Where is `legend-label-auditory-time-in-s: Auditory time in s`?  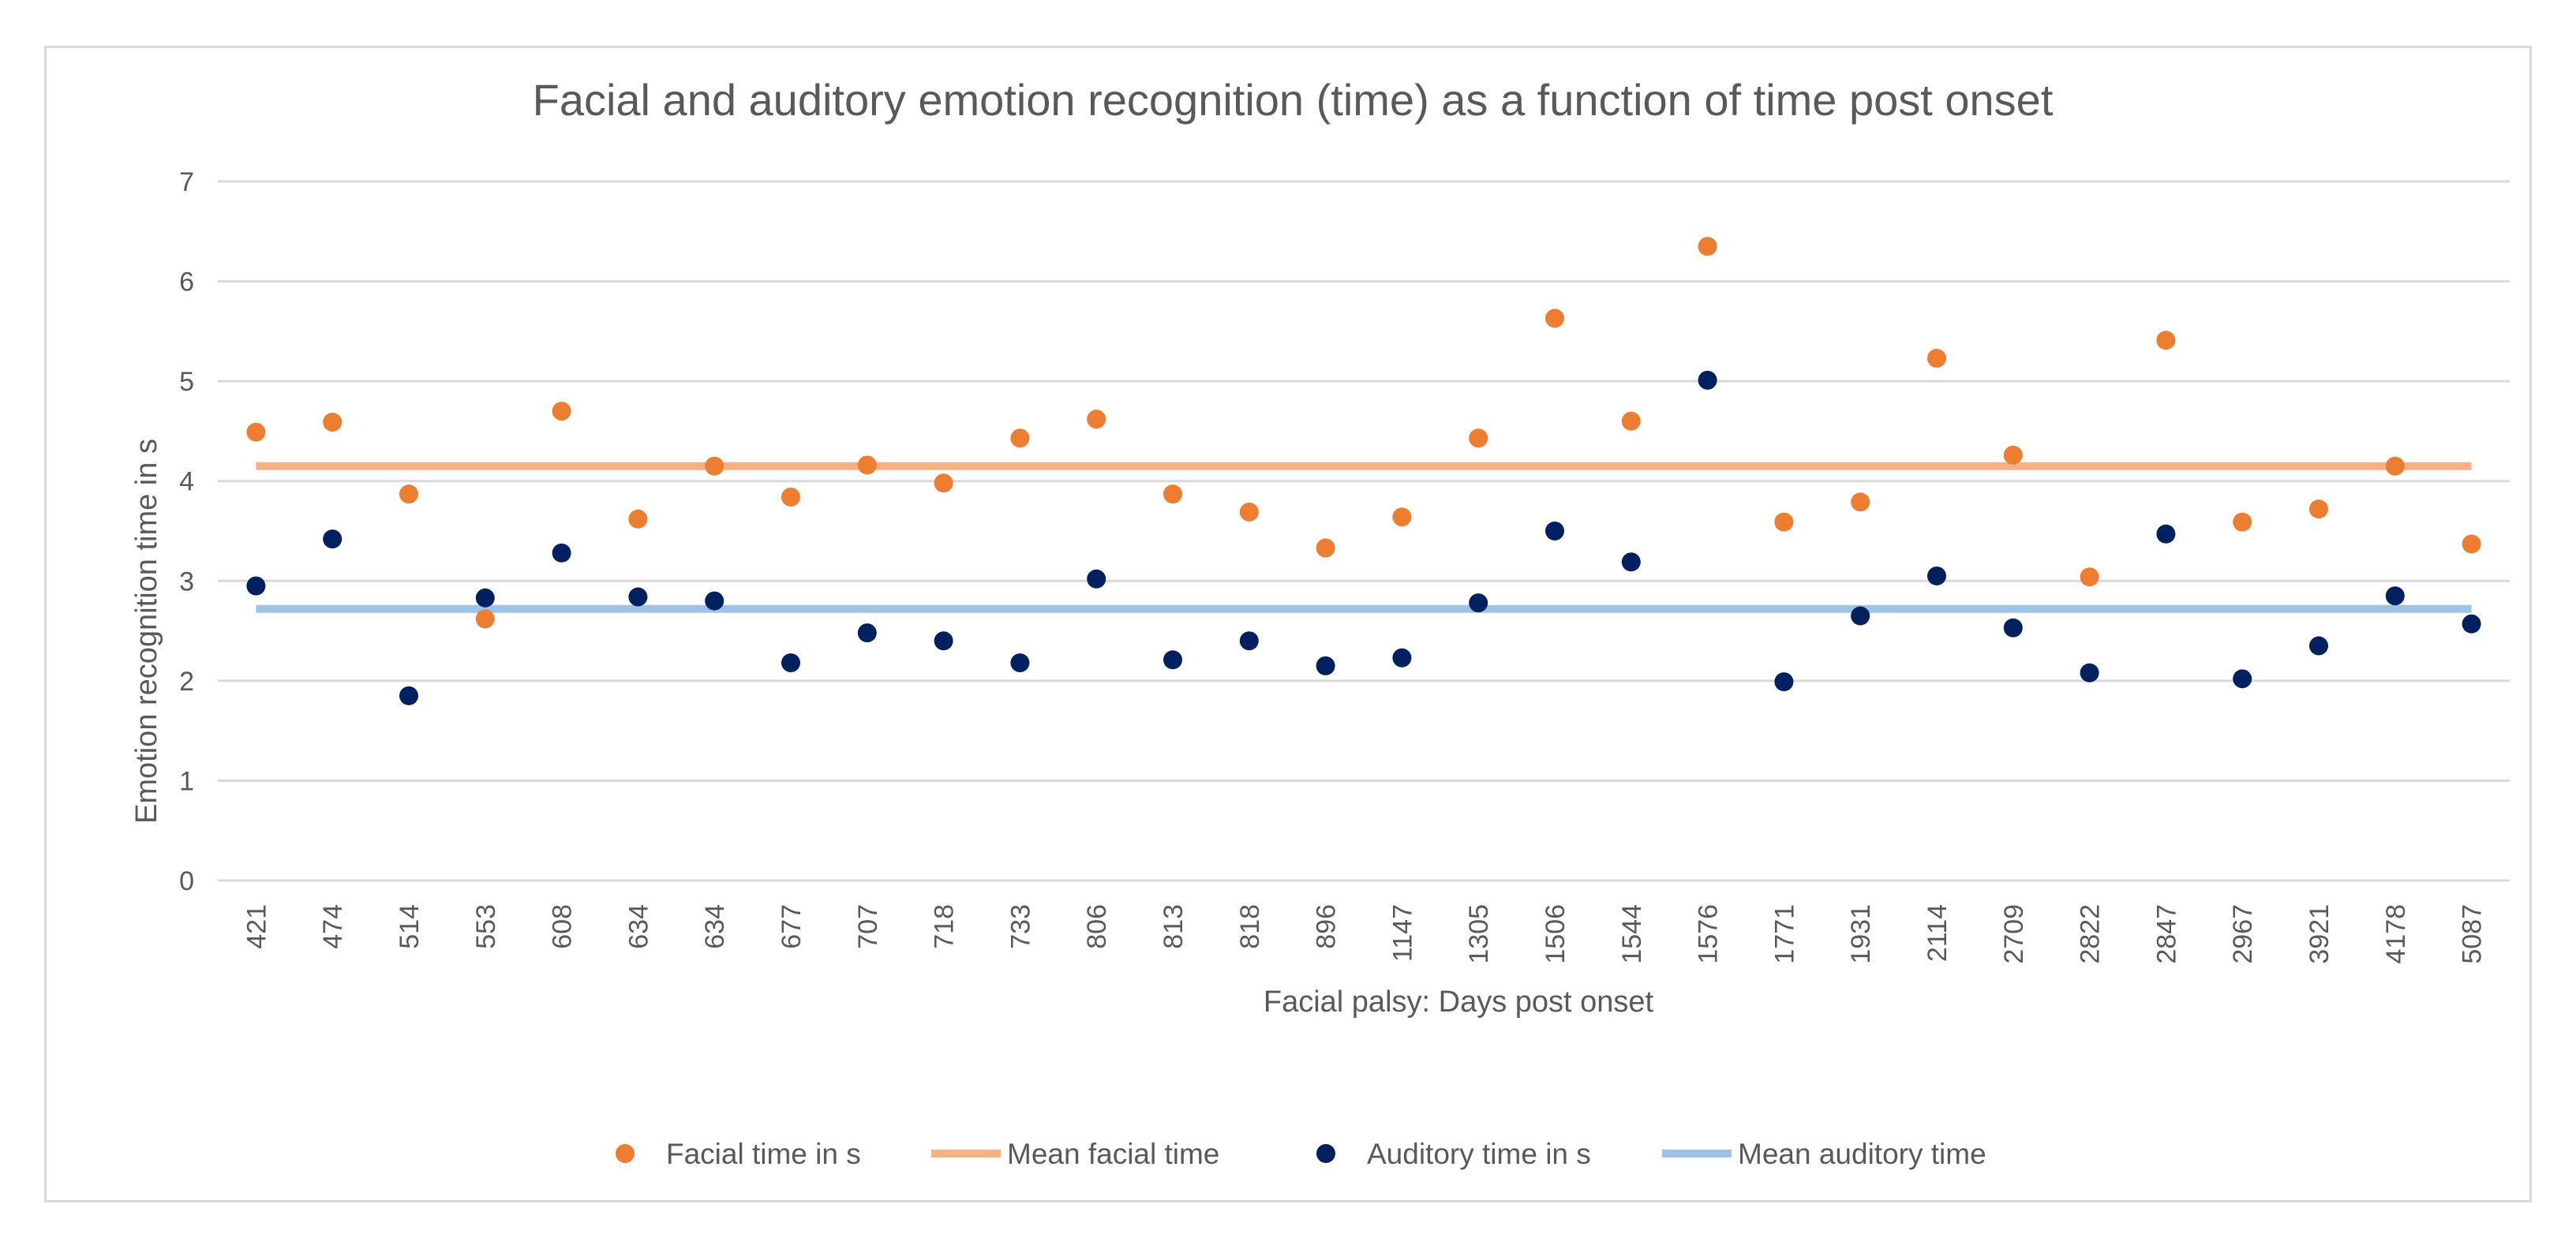 legend-label-auditory-time-in-s: Auditory time in s is located at coordinates (1479, 1154).